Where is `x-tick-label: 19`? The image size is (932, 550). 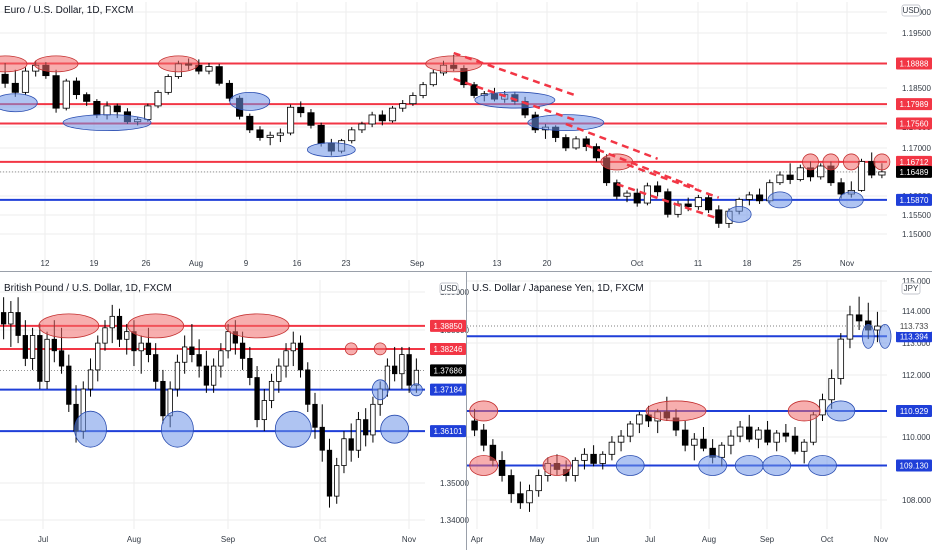 x-tick-label: 19 is located at coordinates (94, 263).